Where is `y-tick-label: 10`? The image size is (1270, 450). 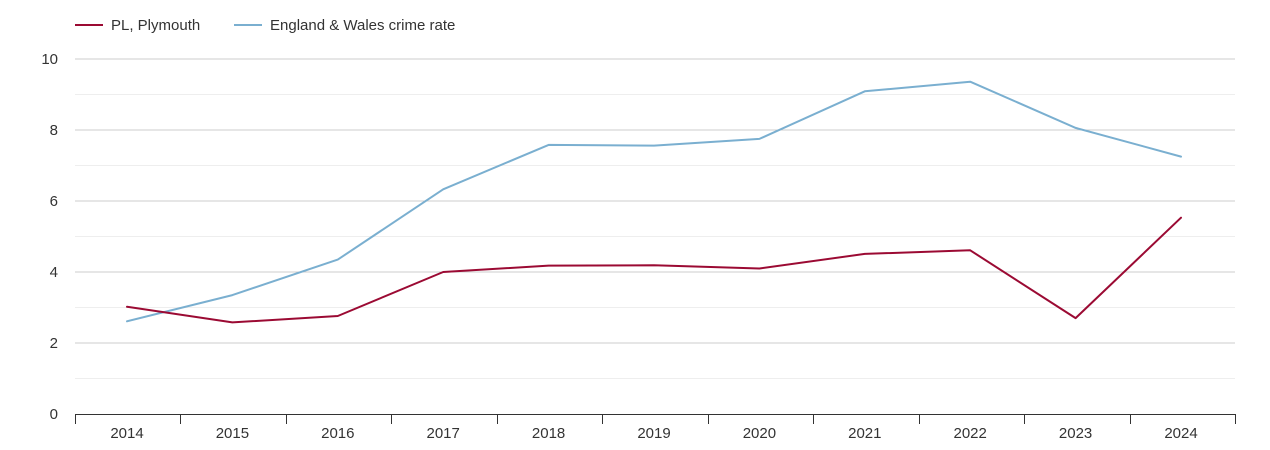
y-tick-label: 10 is located at coordinates (49, 59).